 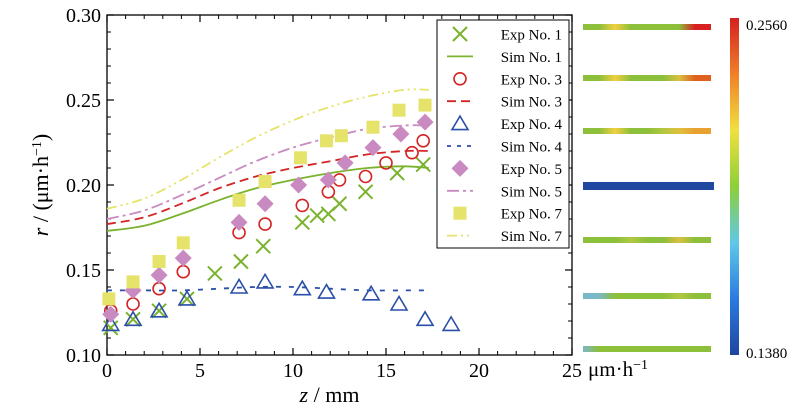 What do you see at coordinates (333, 394) in the screenshot?
I see `x-axis-unit: / mm` at bounding box center [333, 394].